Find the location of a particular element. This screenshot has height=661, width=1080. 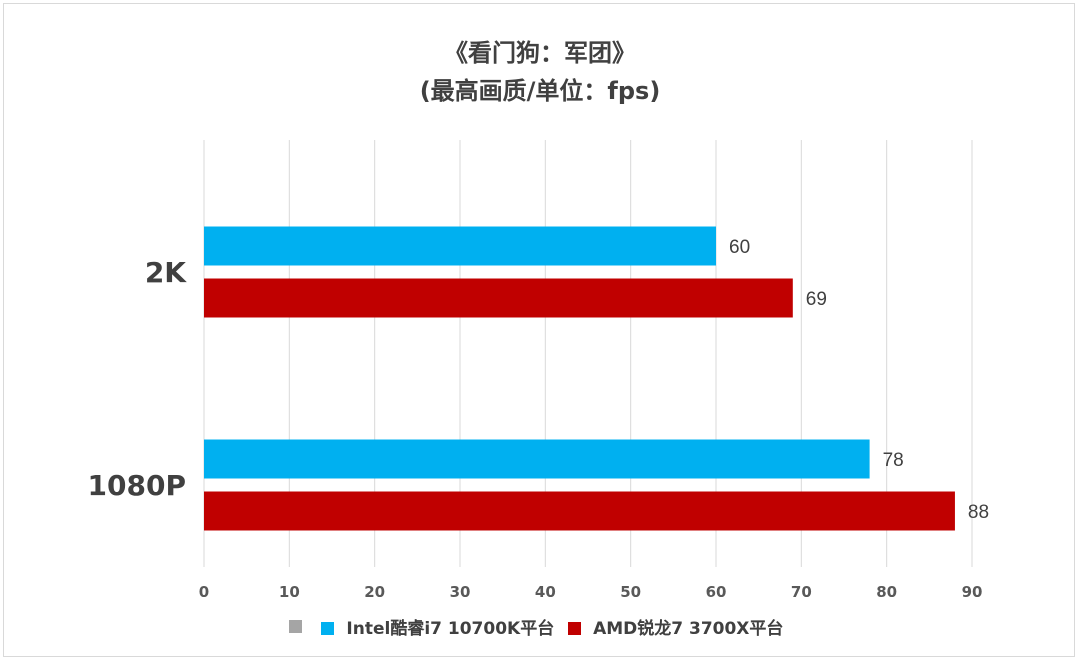

x-tick-label: 80 is located at coordinates (886, 592).